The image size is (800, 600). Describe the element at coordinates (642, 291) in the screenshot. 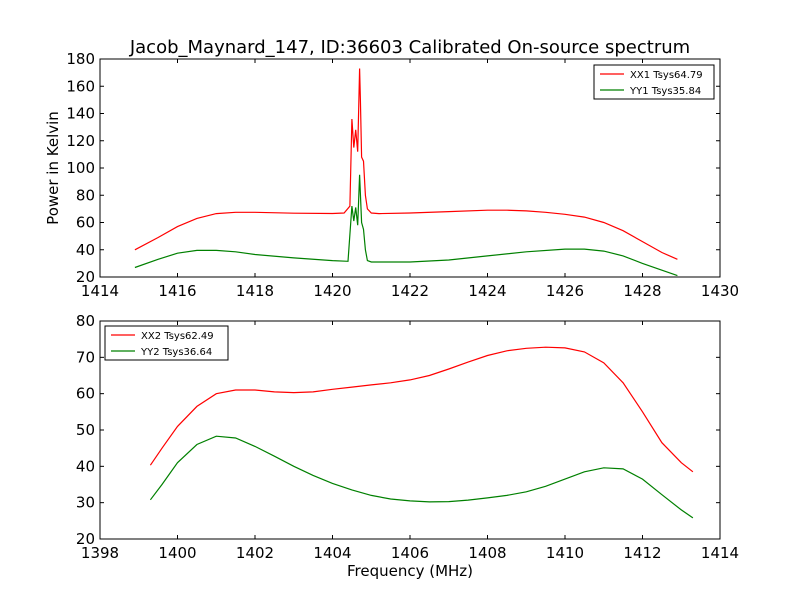

I see `x-tick-label: 1428` at that location.